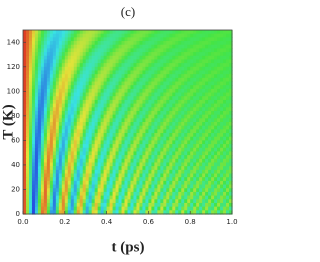 Image resolution: width=320 pixels, height=262 pixels. I want to click on x-tick-label: 0.4, so click(107, 222).